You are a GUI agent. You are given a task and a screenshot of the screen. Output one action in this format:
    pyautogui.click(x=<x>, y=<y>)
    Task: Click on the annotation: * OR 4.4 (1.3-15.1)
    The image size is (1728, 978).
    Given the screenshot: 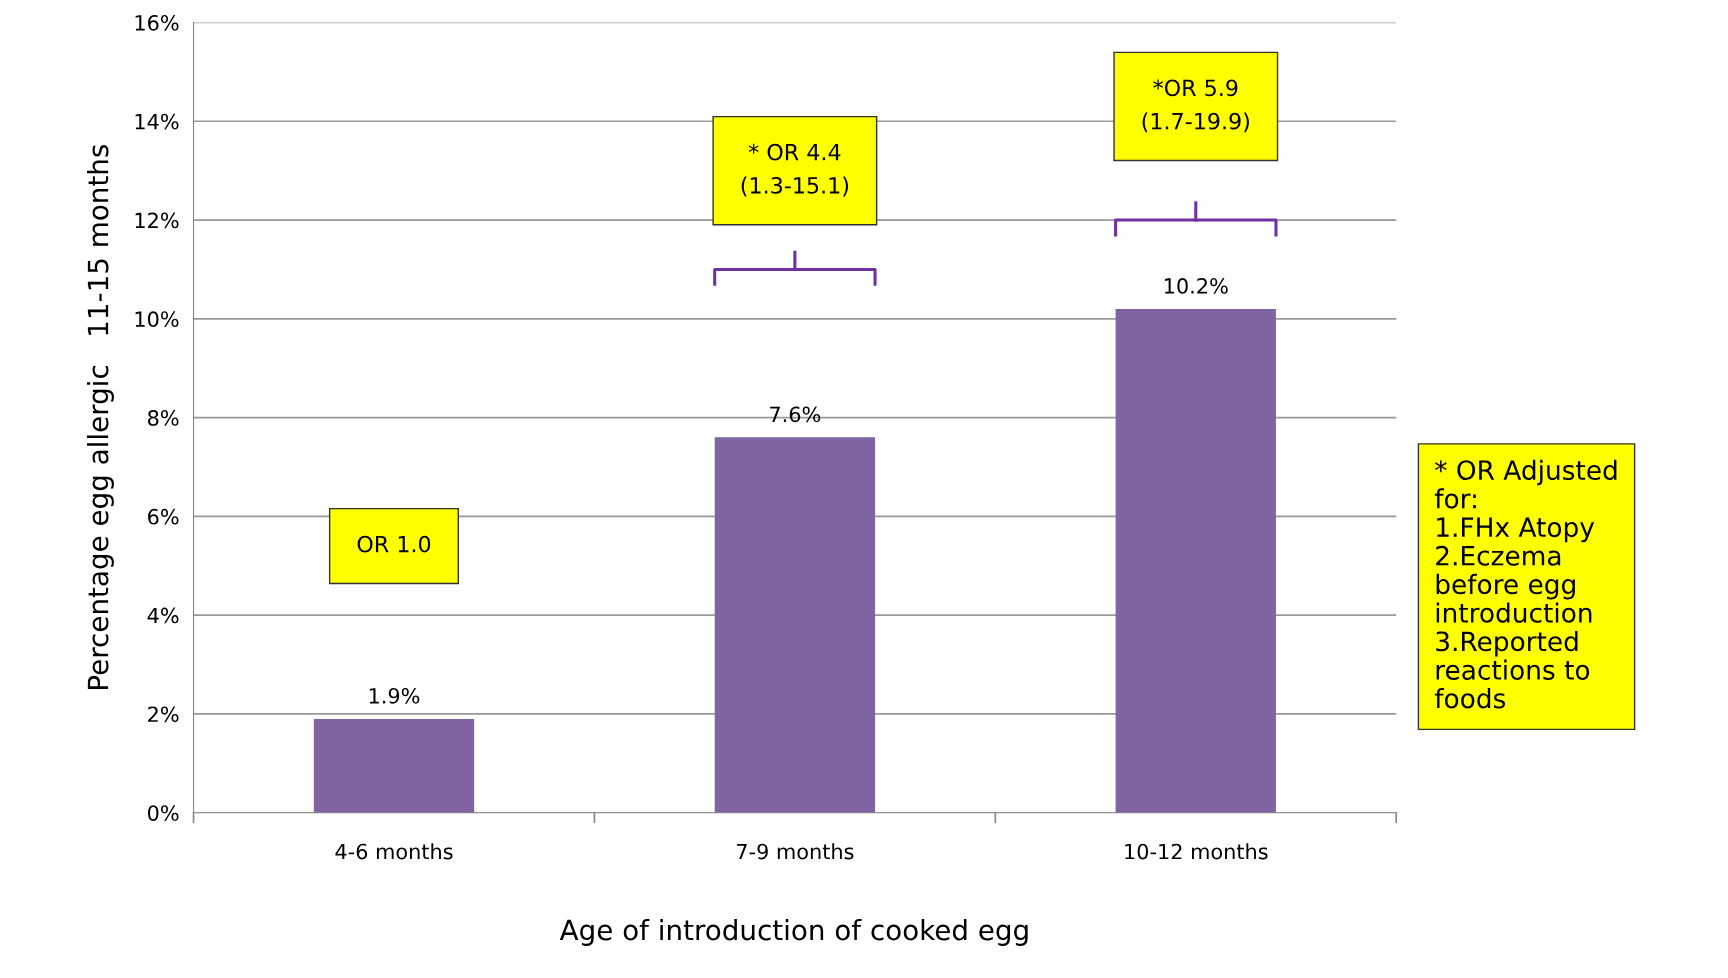 What is the action you would take?
    pyautogui.click(x=795, y=170)
    